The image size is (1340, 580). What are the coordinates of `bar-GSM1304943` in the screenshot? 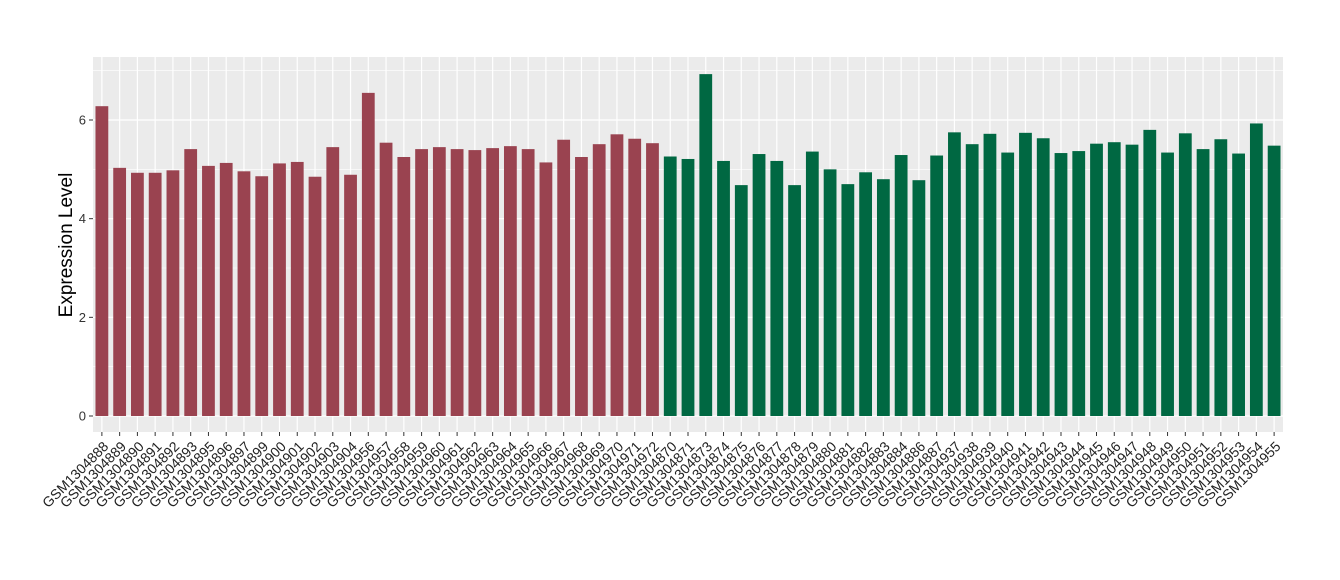 It's located at (1061, 284).